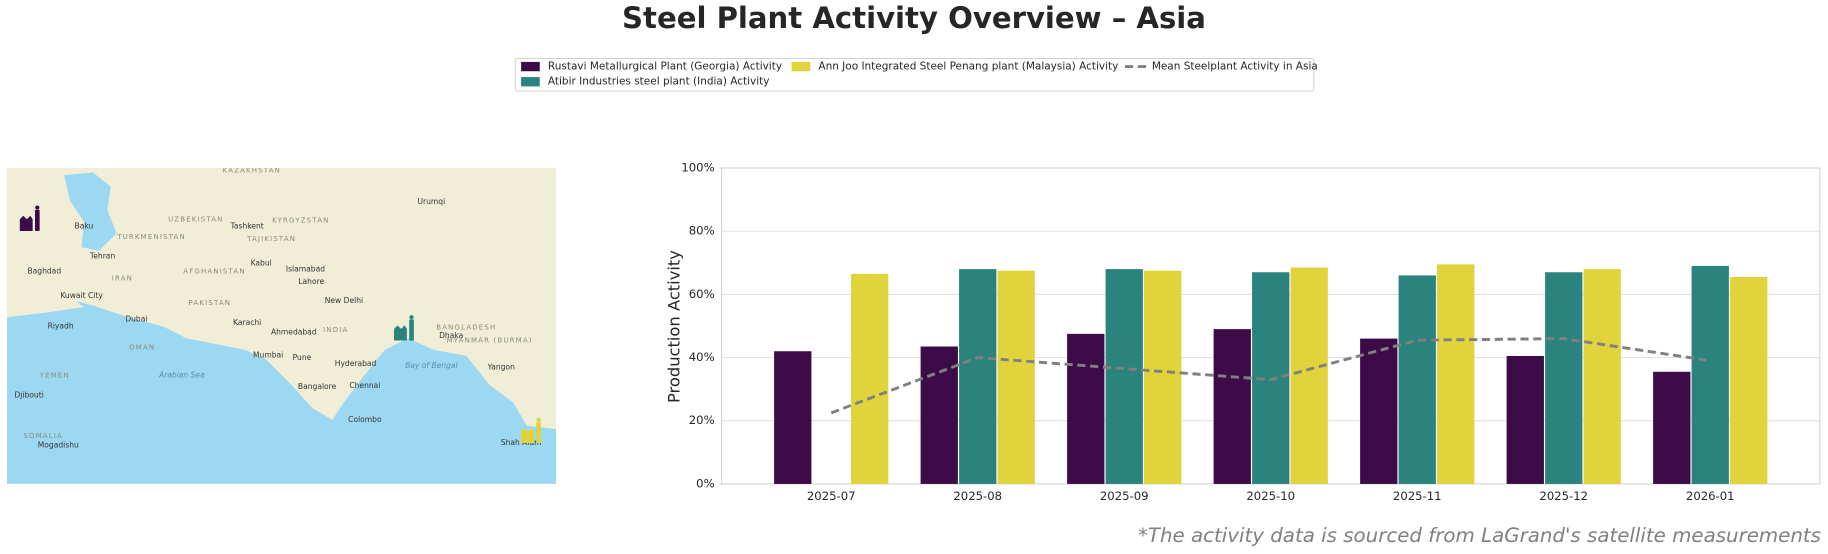  What do you see at coordinates (831, 496) in the screenshot?
I see `x-tick-label: 2025-07` at bounding box center [831, 496].